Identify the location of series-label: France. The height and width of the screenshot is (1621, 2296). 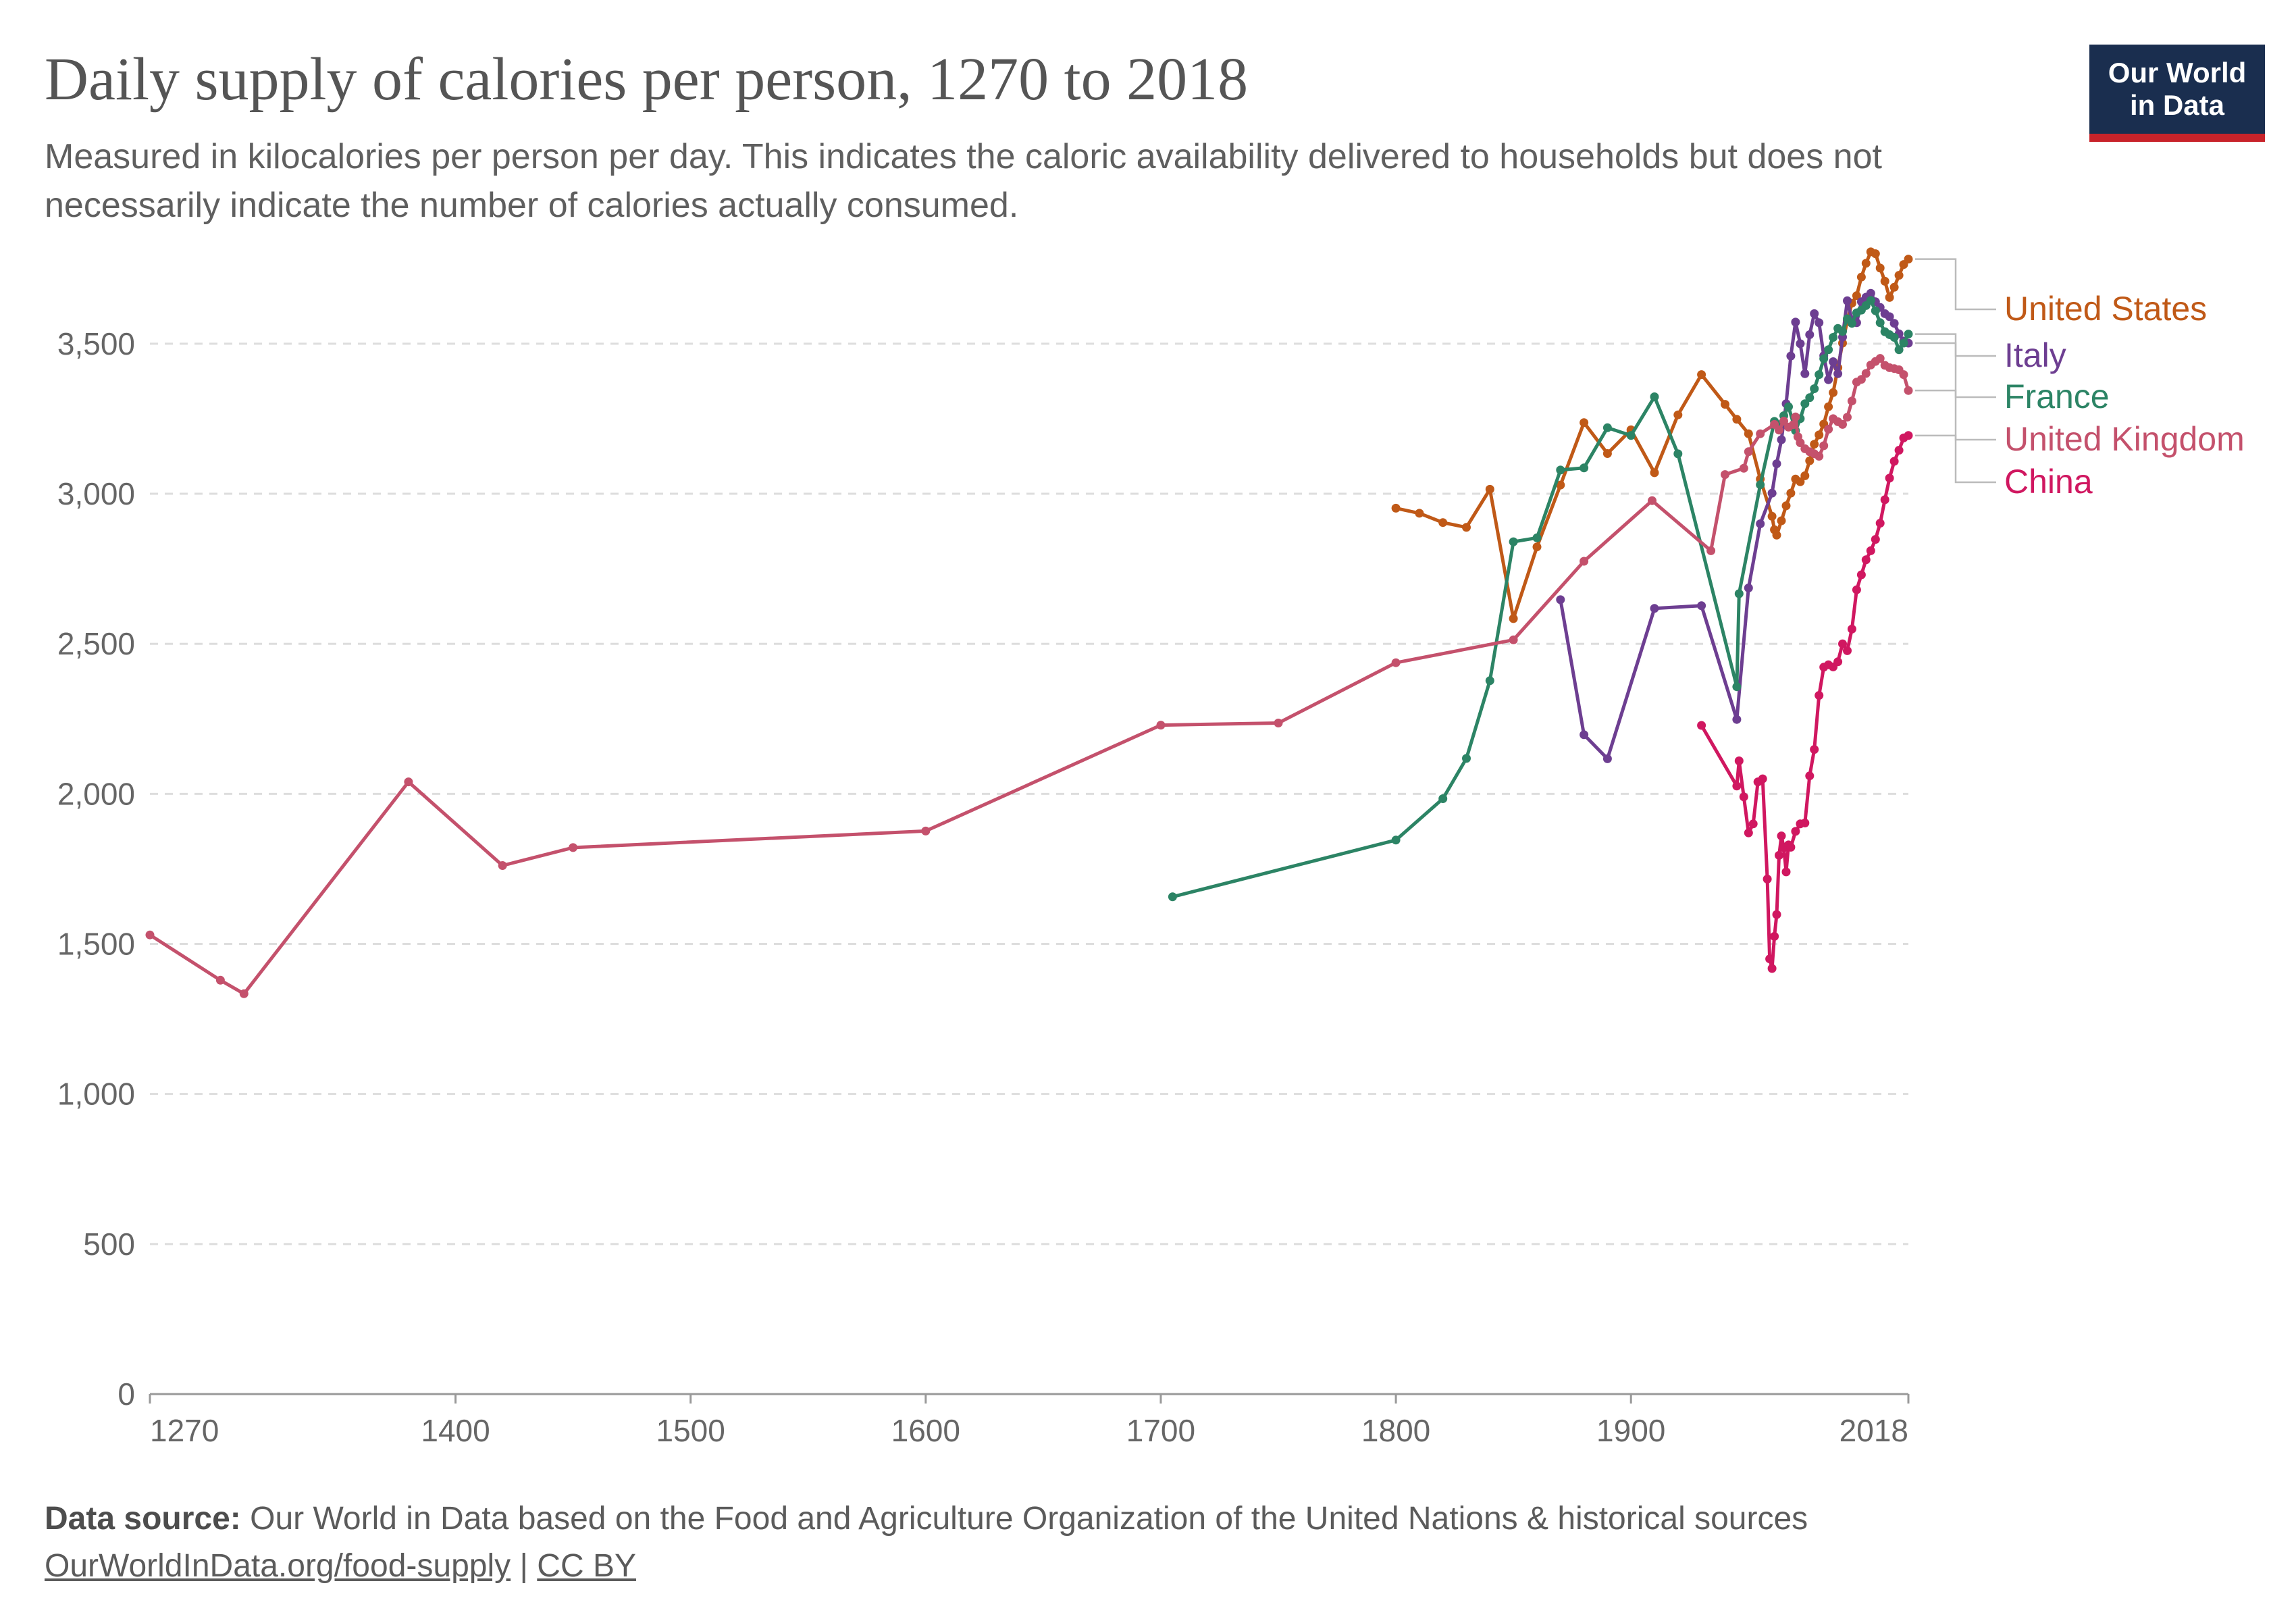
(2057, 396).